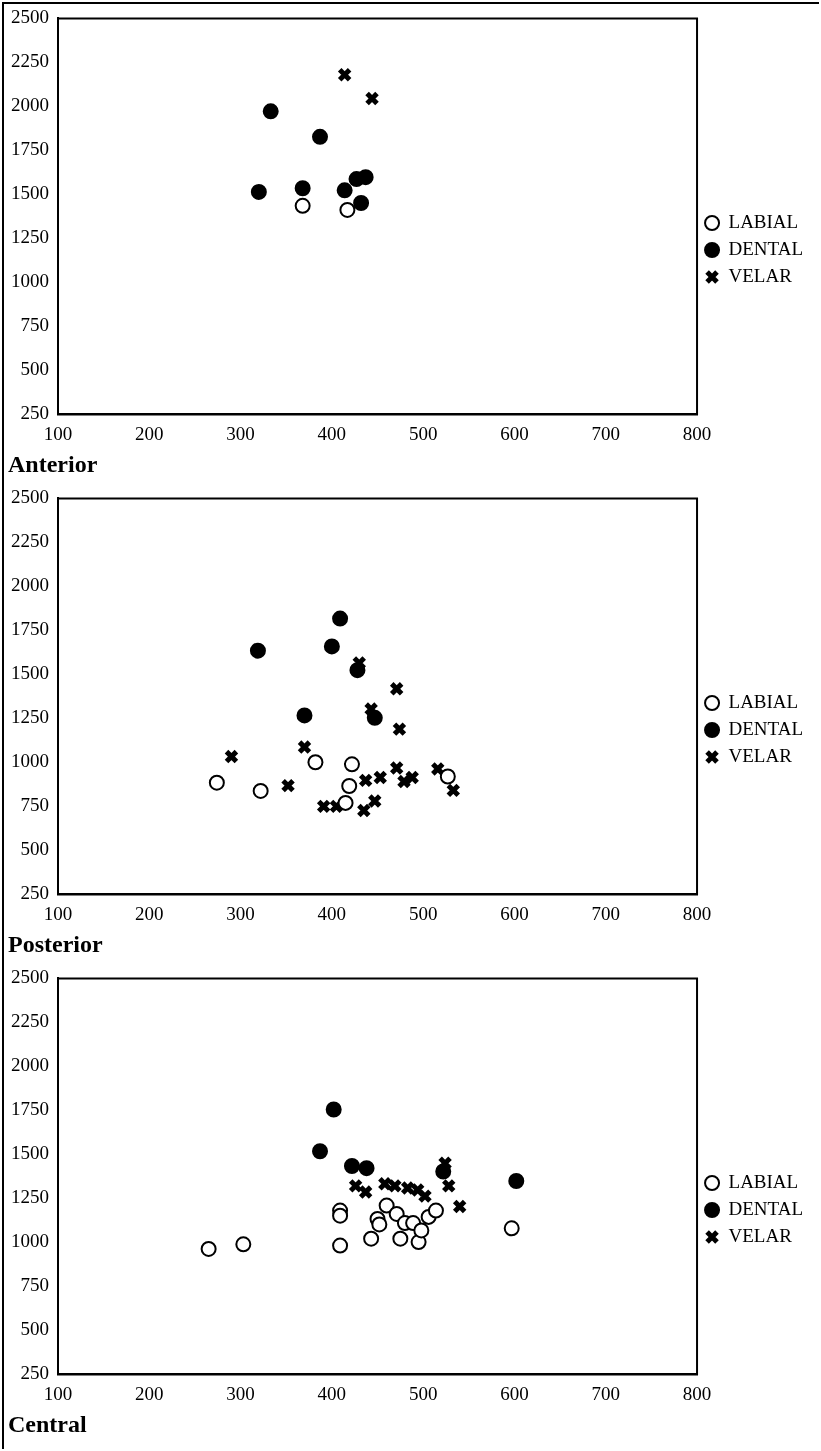 Image resolution: width=821 pixels, height=1451 pixels. What do you see at coordinates (423, 433) in the screenshot?
I see `x-tick-label: 500` at bounding box center [423, 433].